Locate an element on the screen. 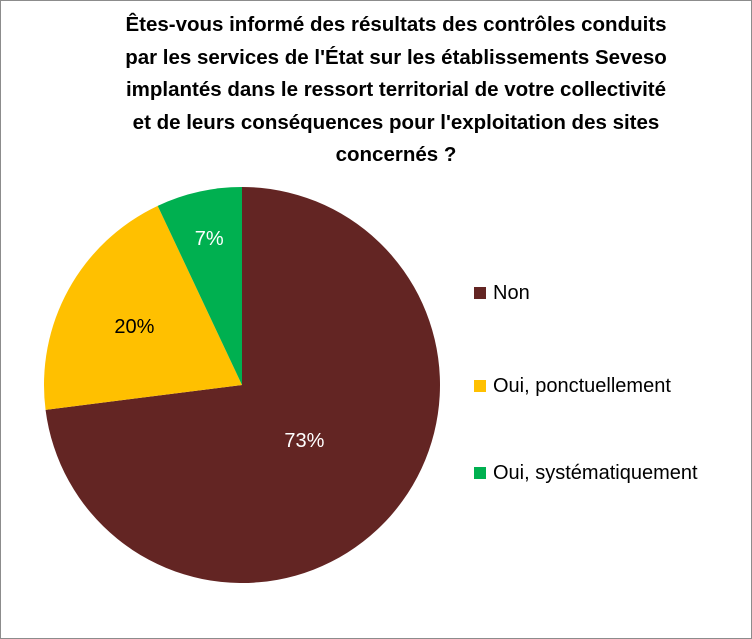  slice-label-oui-ponctuellement: 20% is located at coordinates (134, 327).